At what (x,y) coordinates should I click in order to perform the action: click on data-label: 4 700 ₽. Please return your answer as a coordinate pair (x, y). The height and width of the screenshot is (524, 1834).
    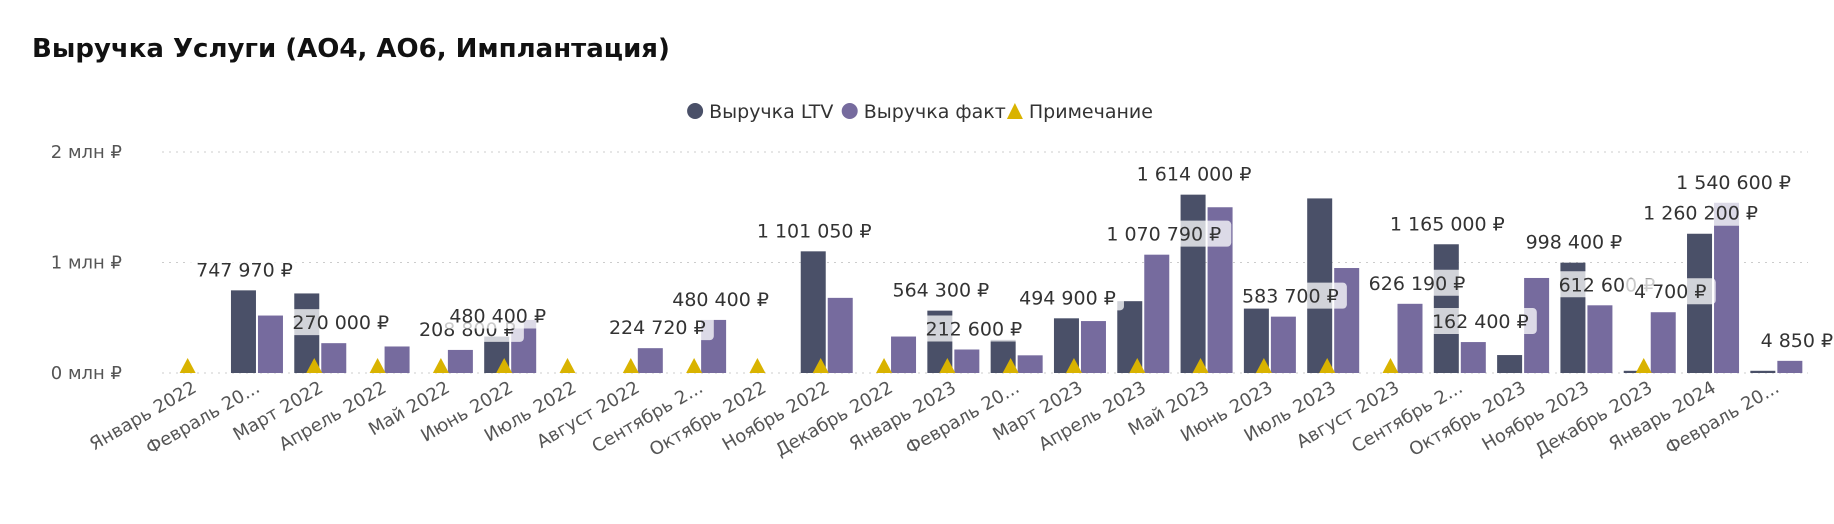
    Looking at the image, I should click on (1670, 292).